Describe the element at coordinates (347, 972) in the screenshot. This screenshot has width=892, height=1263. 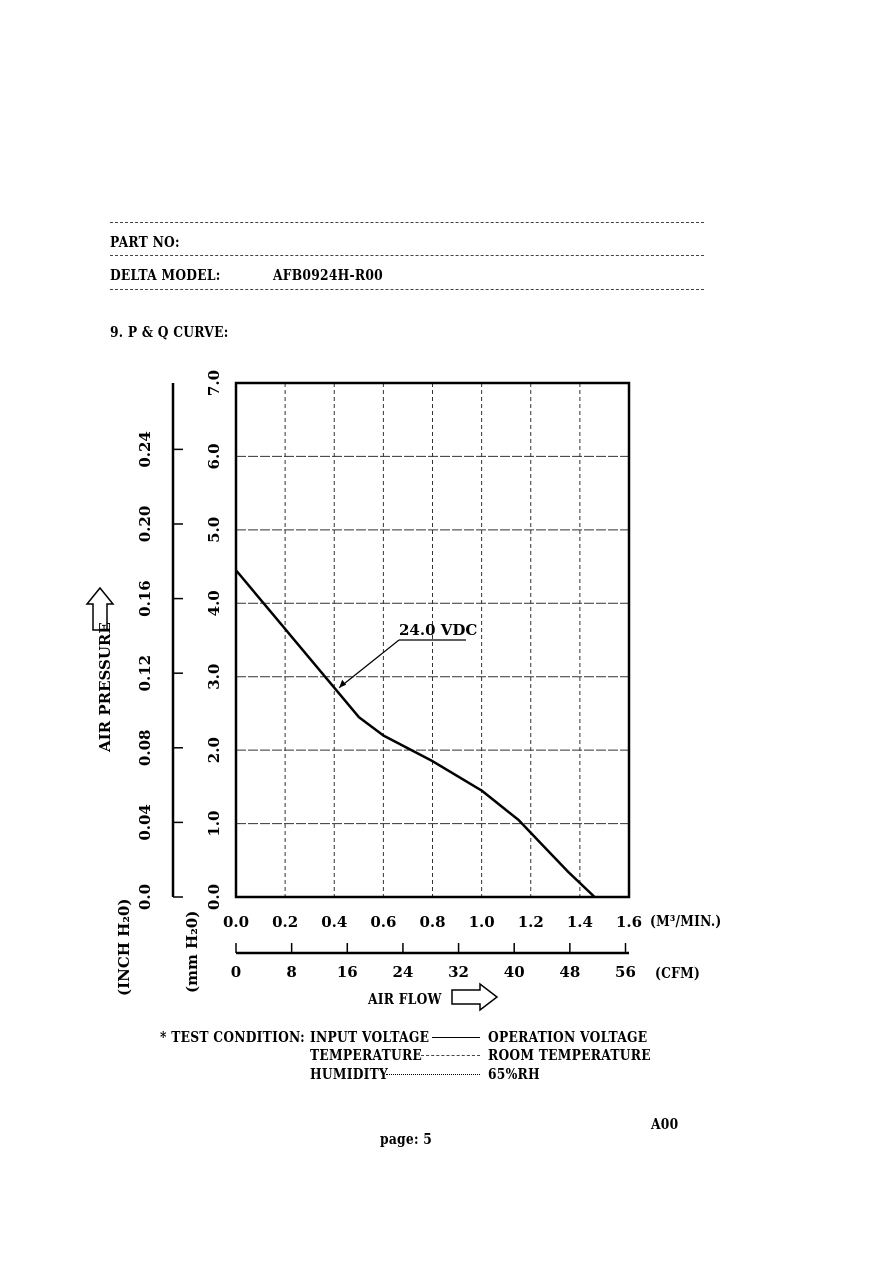
I see `cfm-tick-label: 16` at that location.